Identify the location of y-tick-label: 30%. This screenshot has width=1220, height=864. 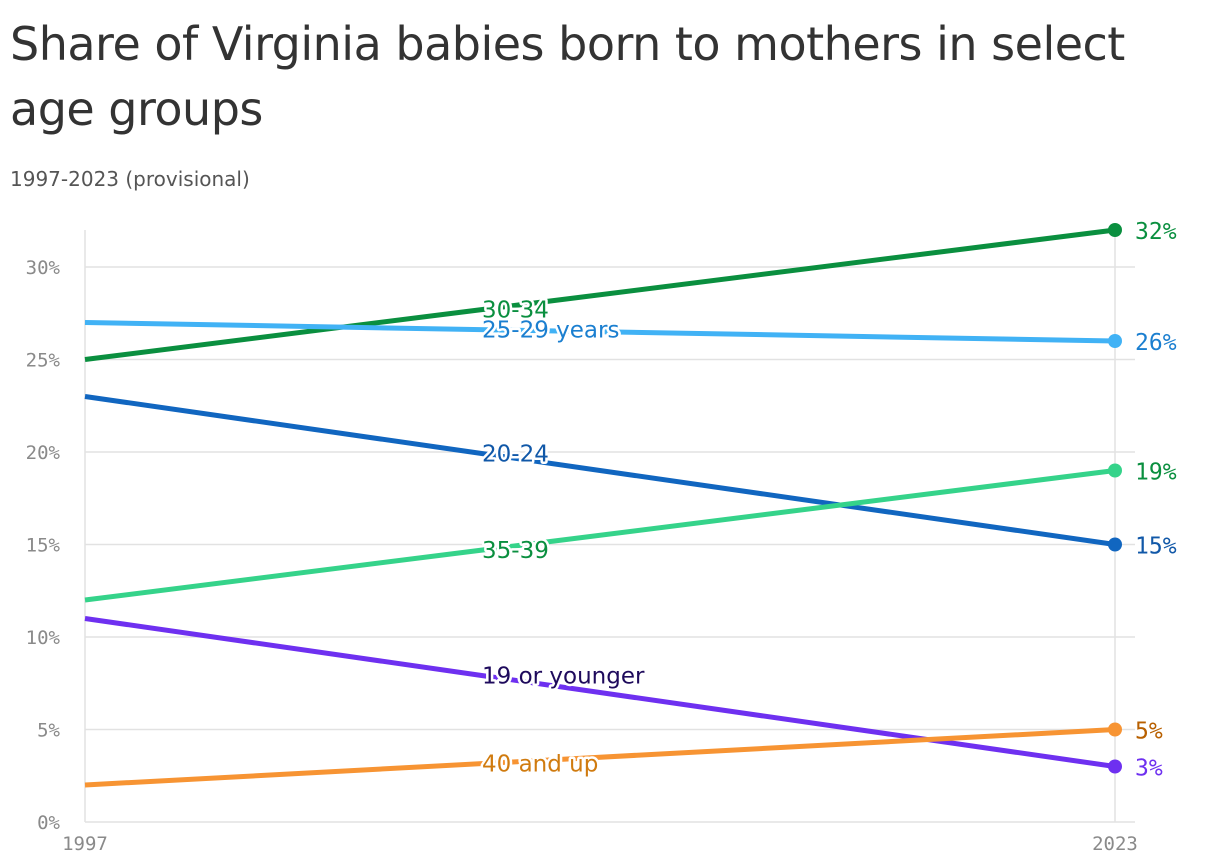
(43, 268).